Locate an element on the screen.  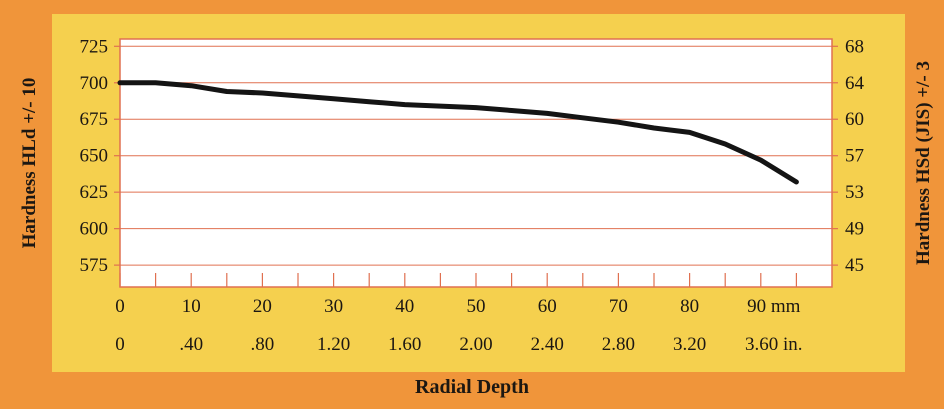
x-tick-label-in: 3.20 is located at coordinates (689, 344).